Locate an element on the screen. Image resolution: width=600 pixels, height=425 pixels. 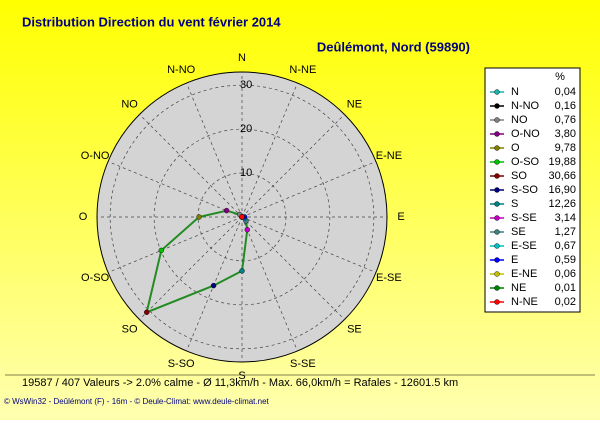
legend-label: E-SE is located at coordinates (524, 246).